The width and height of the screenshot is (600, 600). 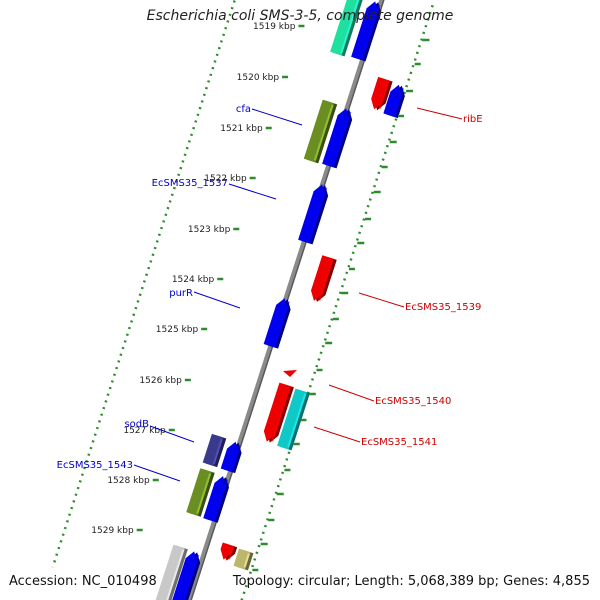 What do you see at coordinates (95, 465) in the screenshot?
I see `gene-label: EcSMS35_1543` at bounding box center [95, 465].